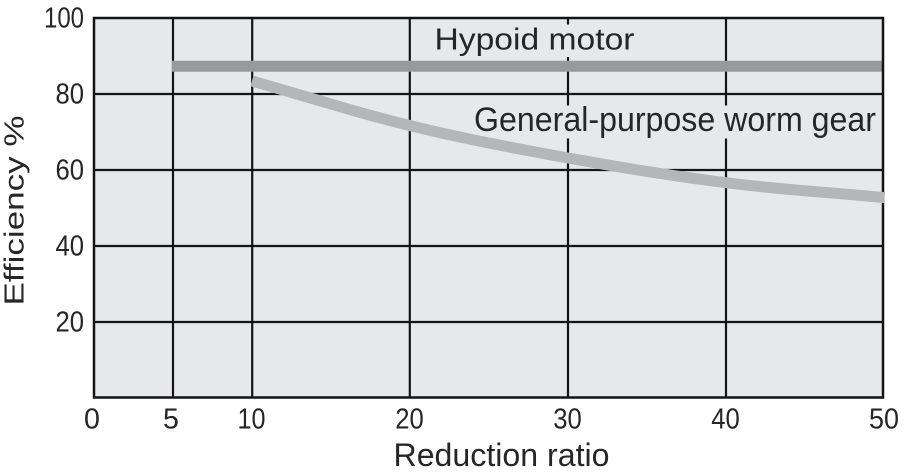  What do you see at coordinates (535, 39) in the screenshot?
I see `svg-text: Hypoid motor` at bounding box center [535, 39].